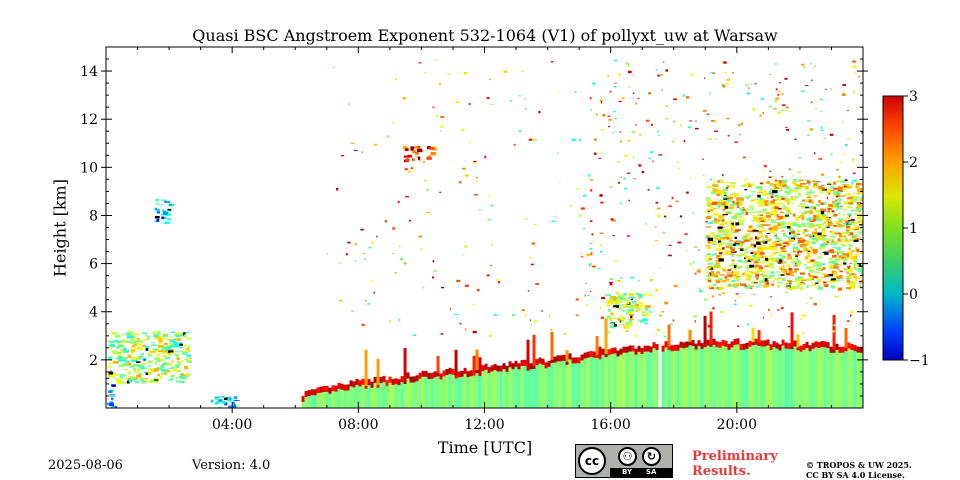  What do you see at coordinates (592, 461) in the screenshot?
I see `cc-icon: cc` at bounding box center [592, 461].